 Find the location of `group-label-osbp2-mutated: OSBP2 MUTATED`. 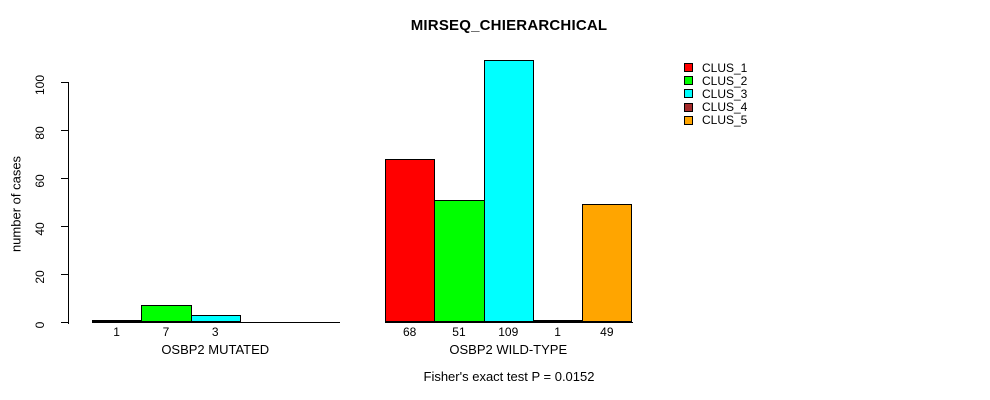

group-label-osbp2-mutated: OSBP2 MUTATED is located at coordinates (215, 349).